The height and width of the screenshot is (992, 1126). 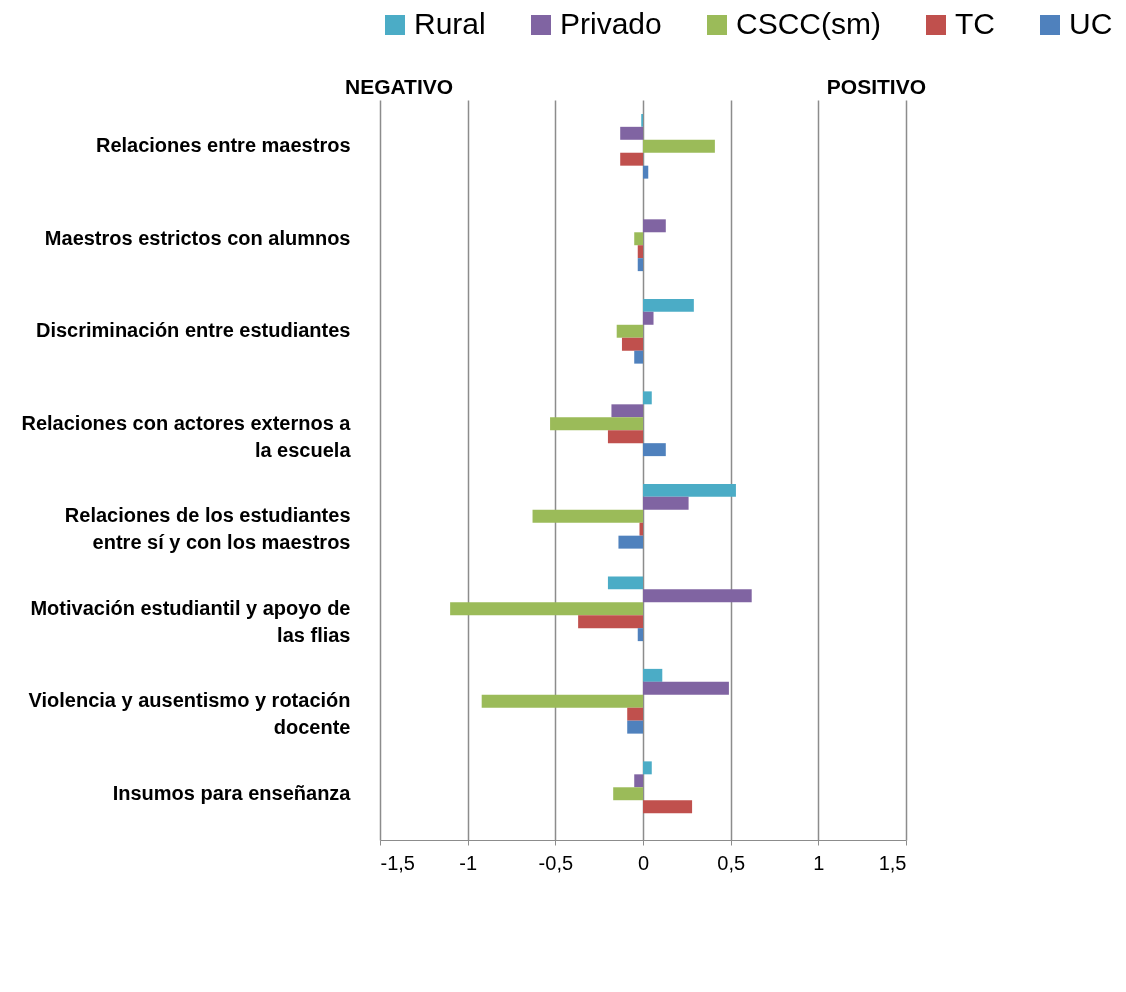 I want to click on y-tick-label: Violencia y ausentismo y rotación docente, so click(x=189, y=714).